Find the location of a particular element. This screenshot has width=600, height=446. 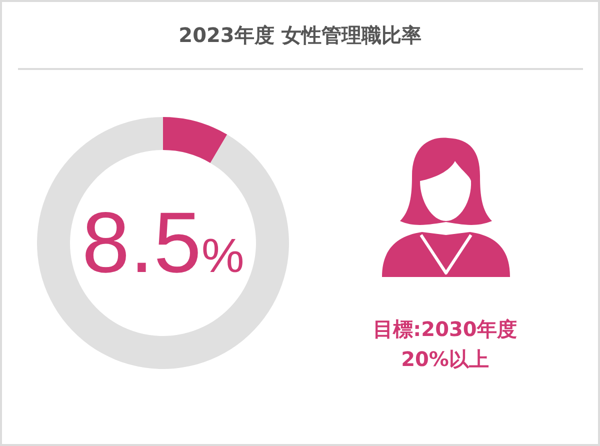

data-label: 8.5% is located at coordinates (163, 243).